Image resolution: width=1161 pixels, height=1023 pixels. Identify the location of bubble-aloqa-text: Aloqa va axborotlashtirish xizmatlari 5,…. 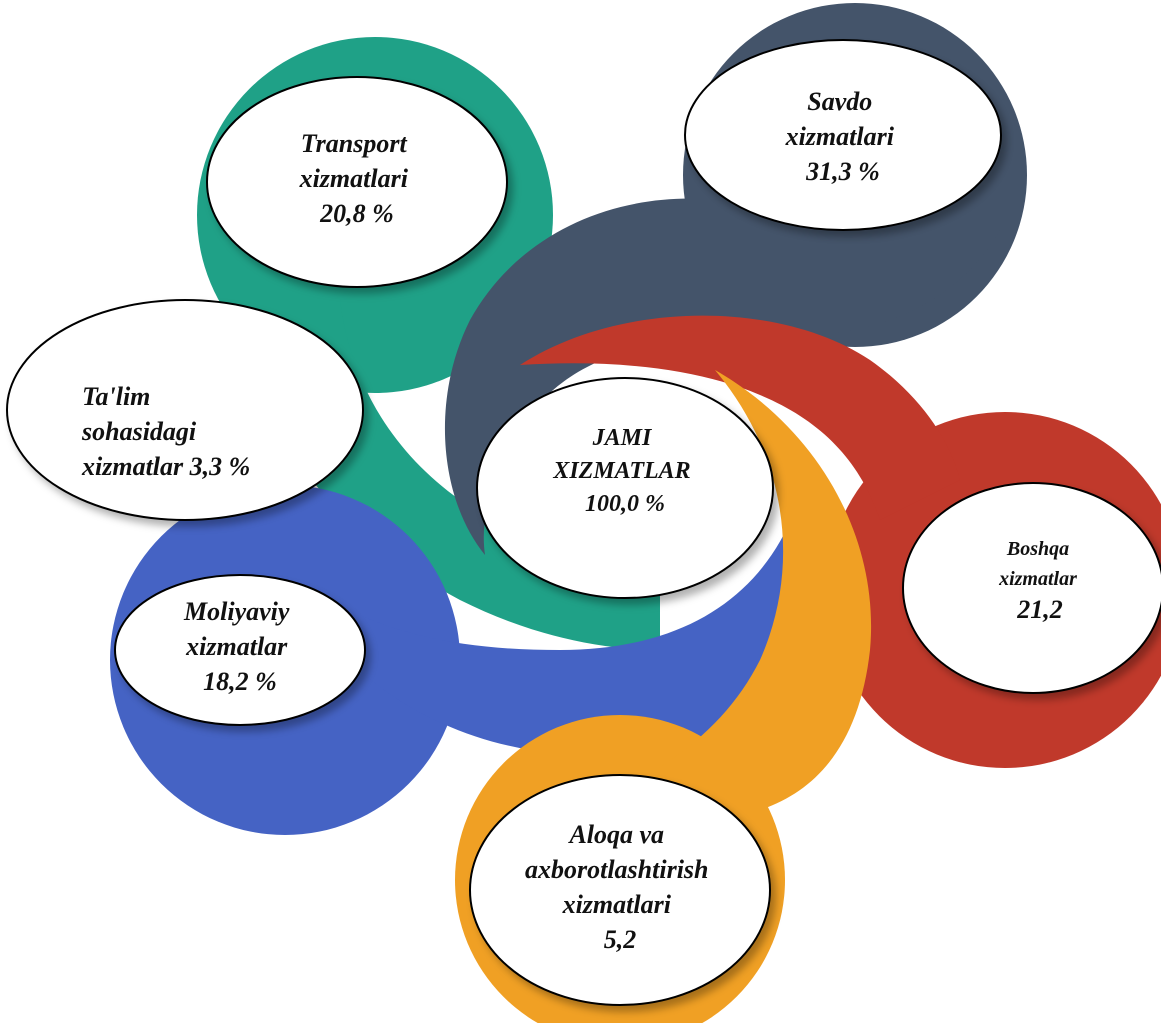
(620, 887).